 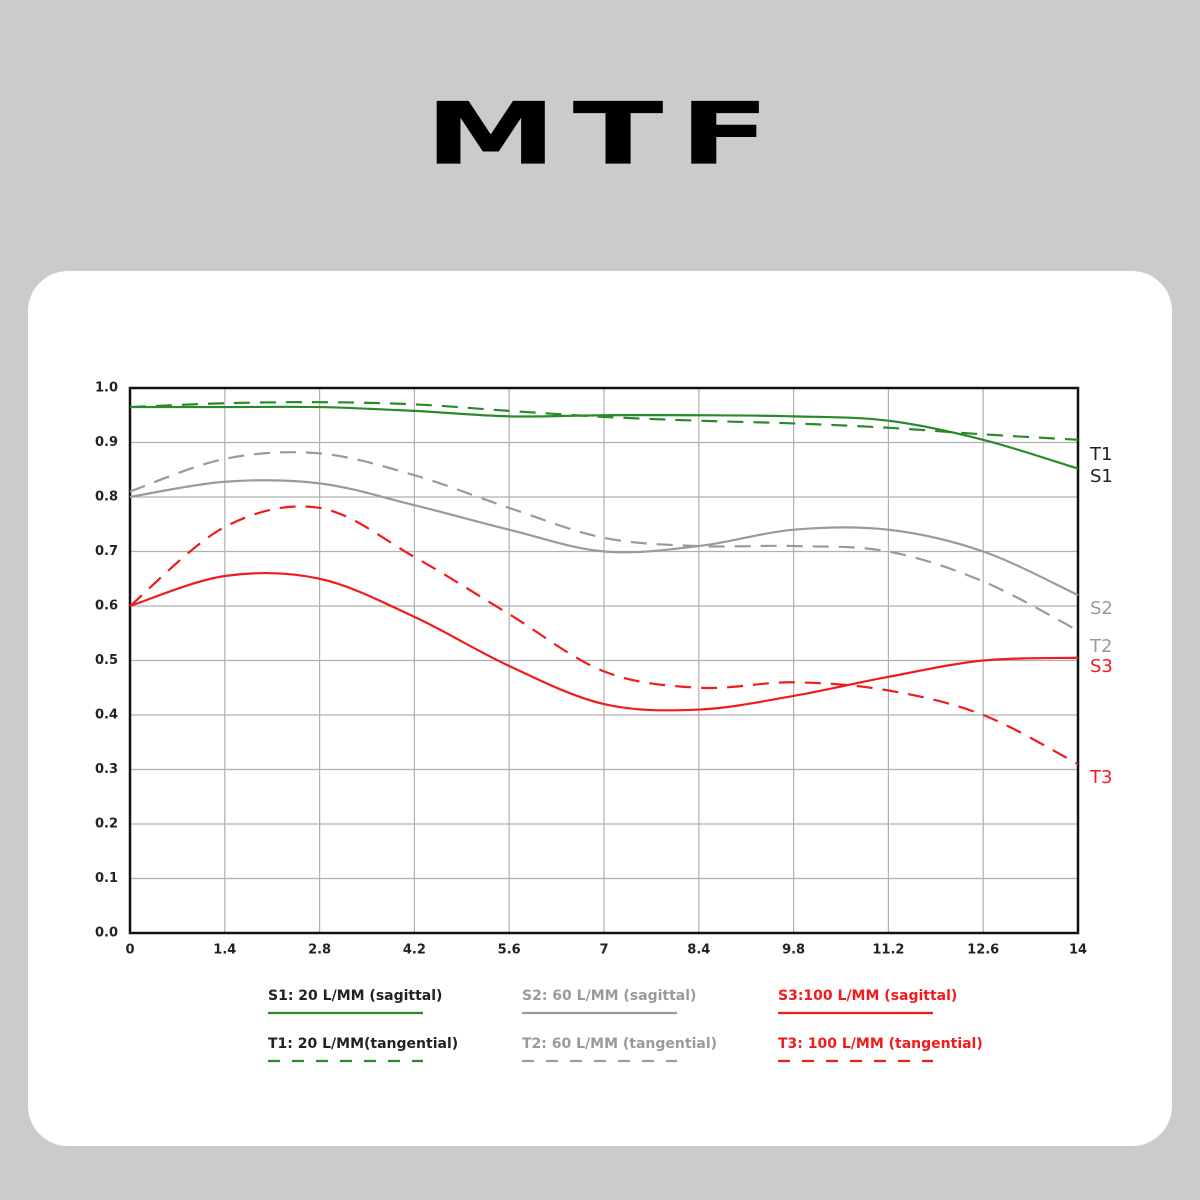 I want to click on y-tick-label: 0.8, so click(x=106, y=497).